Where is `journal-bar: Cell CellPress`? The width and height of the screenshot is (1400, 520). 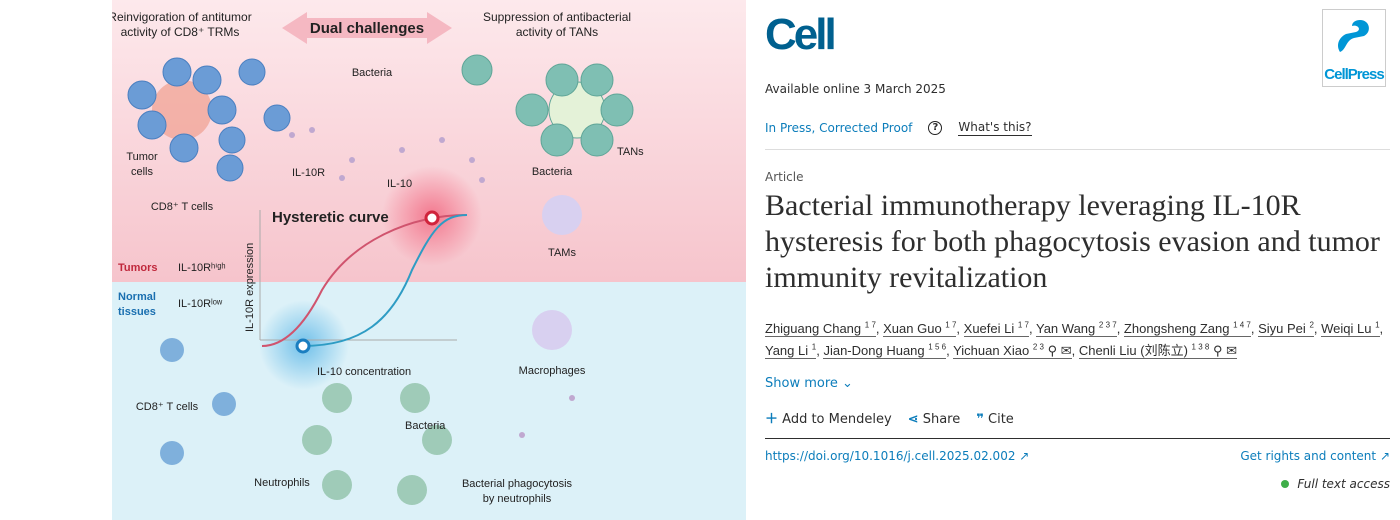
journal-bar: Cell CellPress is located at coordinates (1077, 43).